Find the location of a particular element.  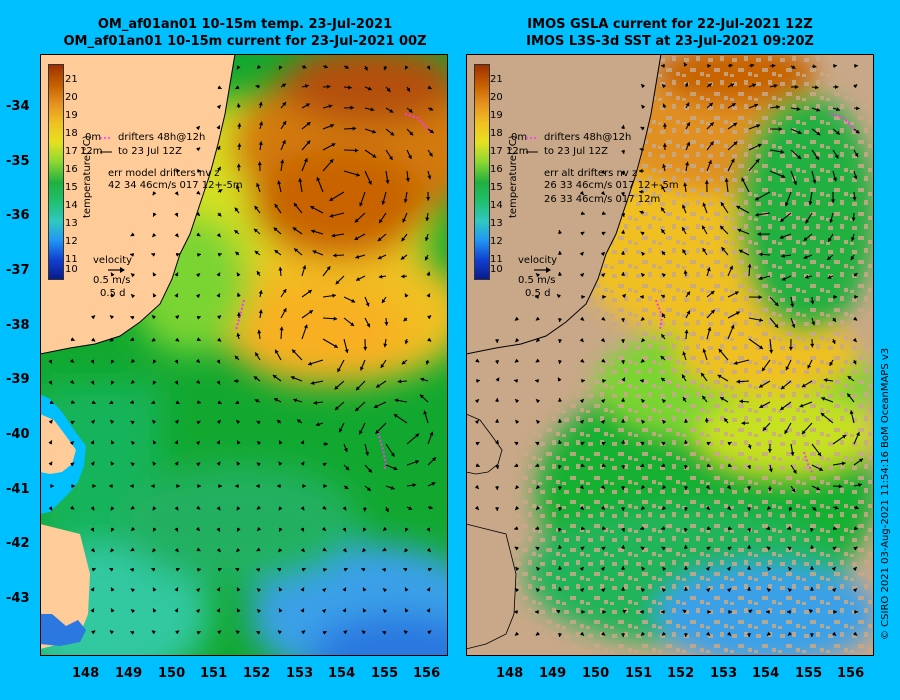

colorbar-tick: 12 is located at coordinates (71, 241).